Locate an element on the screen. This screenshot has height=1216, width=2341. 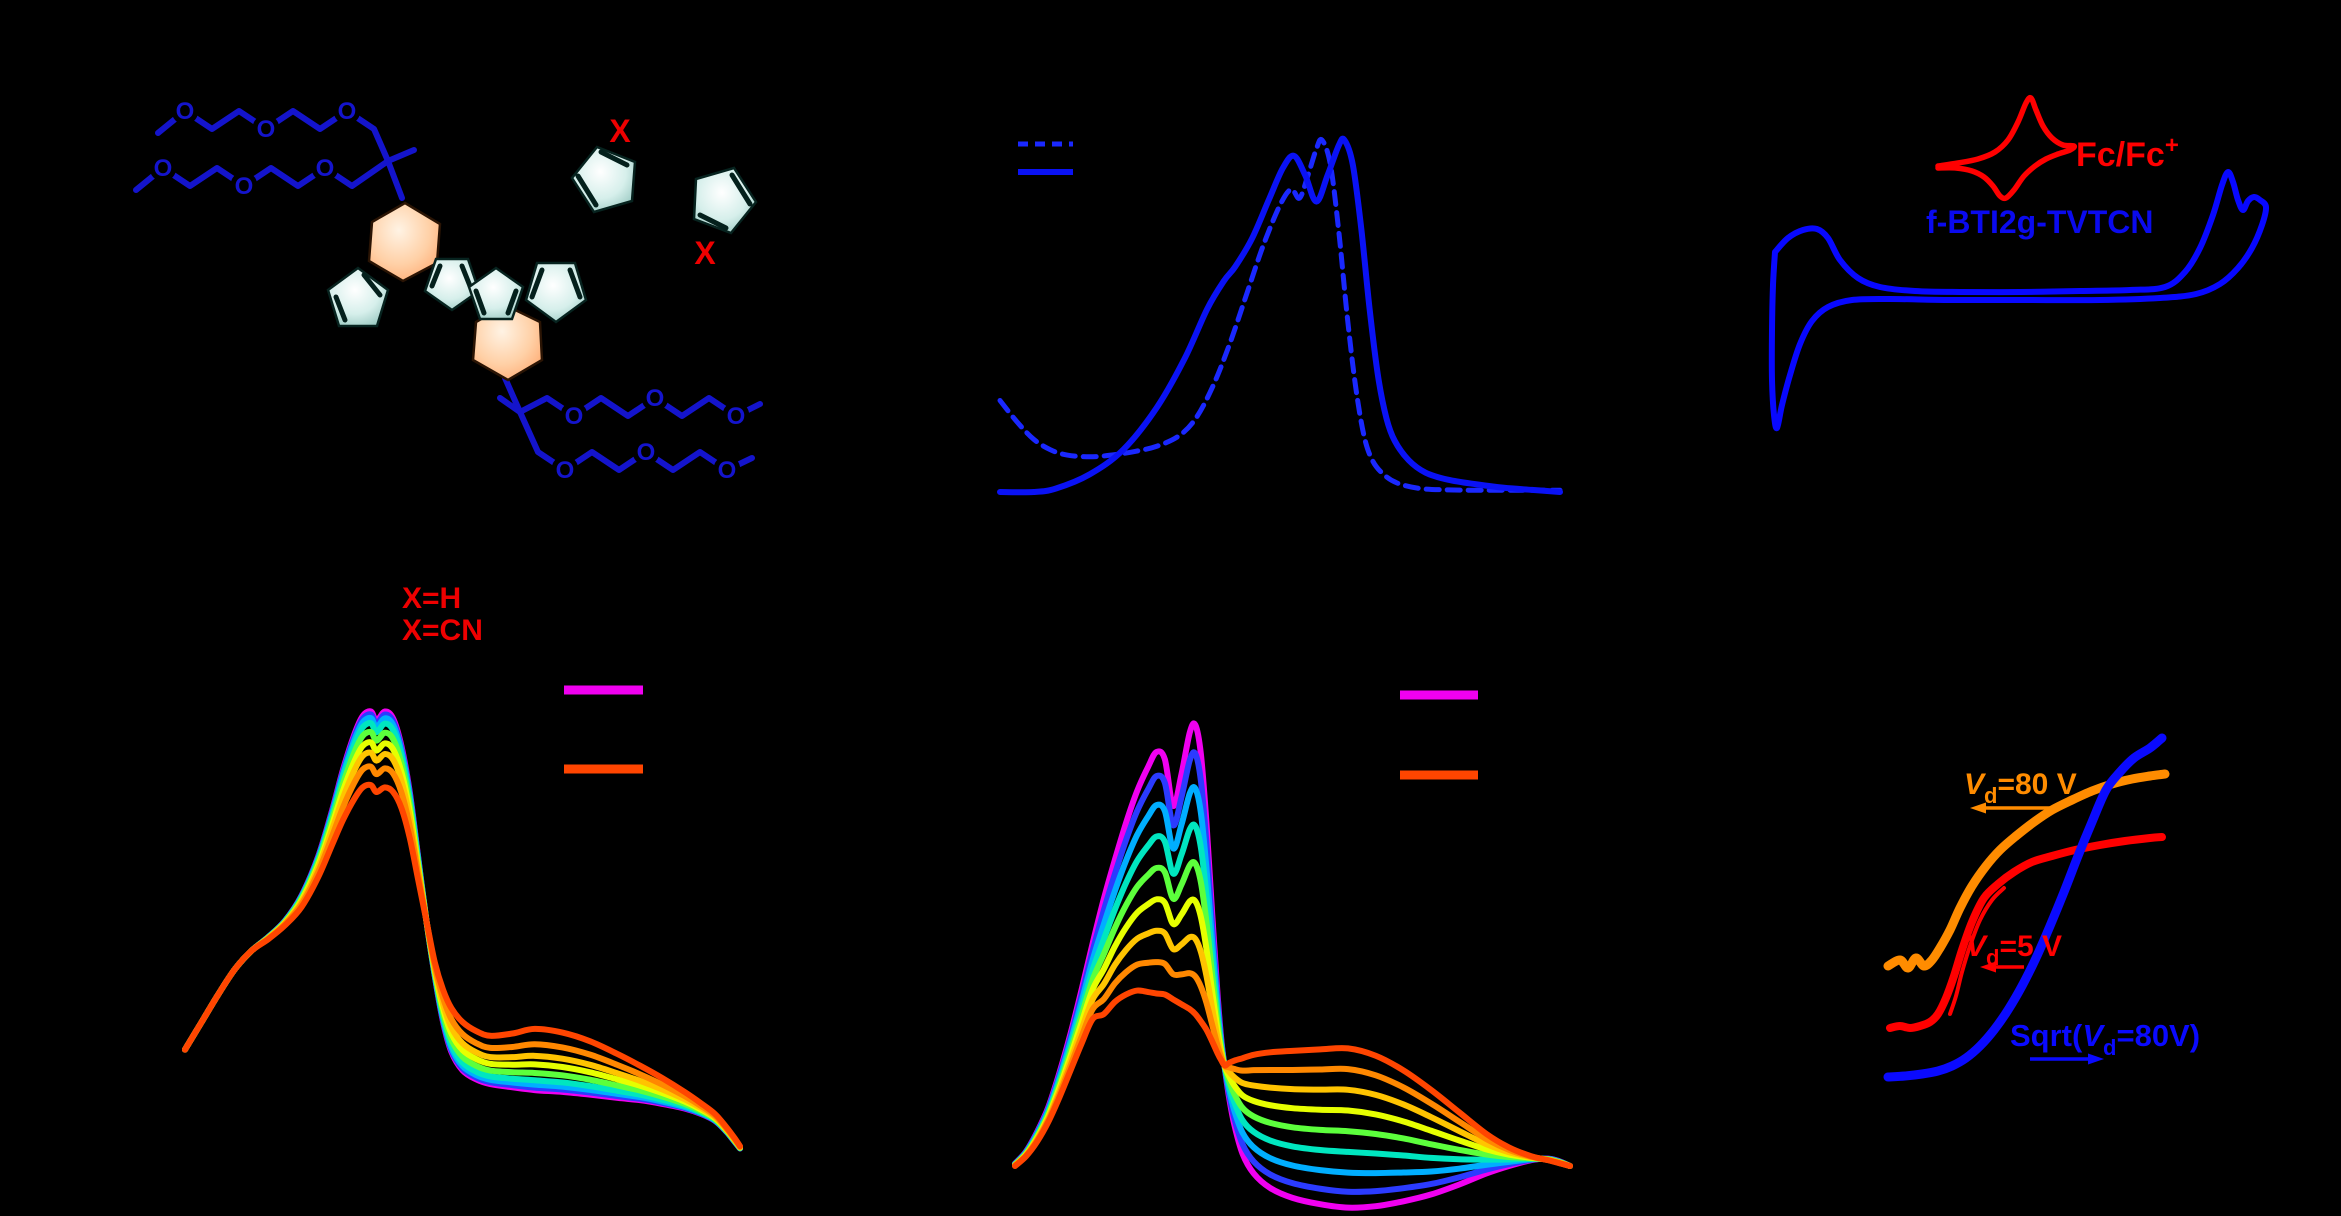
panel-e-spectroelectrochemistry is located at coordinates (1292, 950).